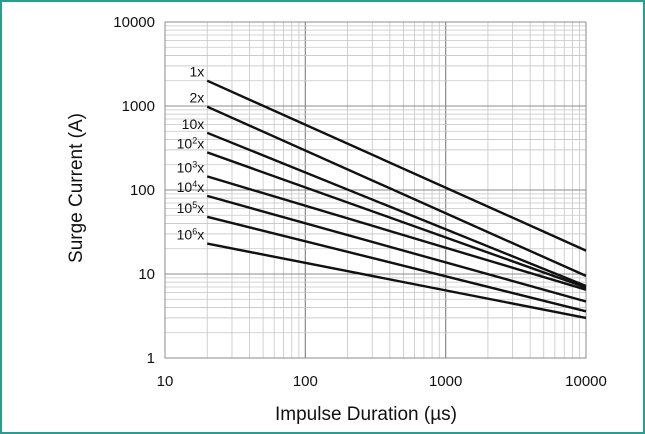  I want to click on x-tick-label: 10000, so click(586, 381).